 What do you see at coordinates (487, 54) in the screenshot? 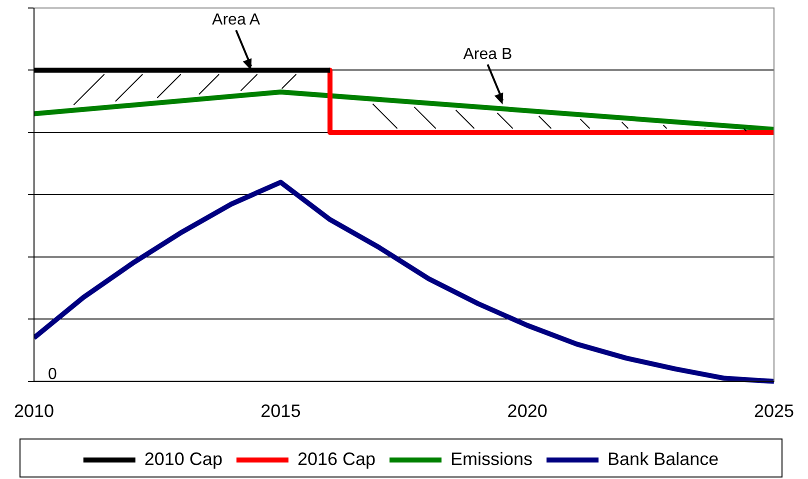
I see `annotation: Area B` at bounding box center [487, 54].